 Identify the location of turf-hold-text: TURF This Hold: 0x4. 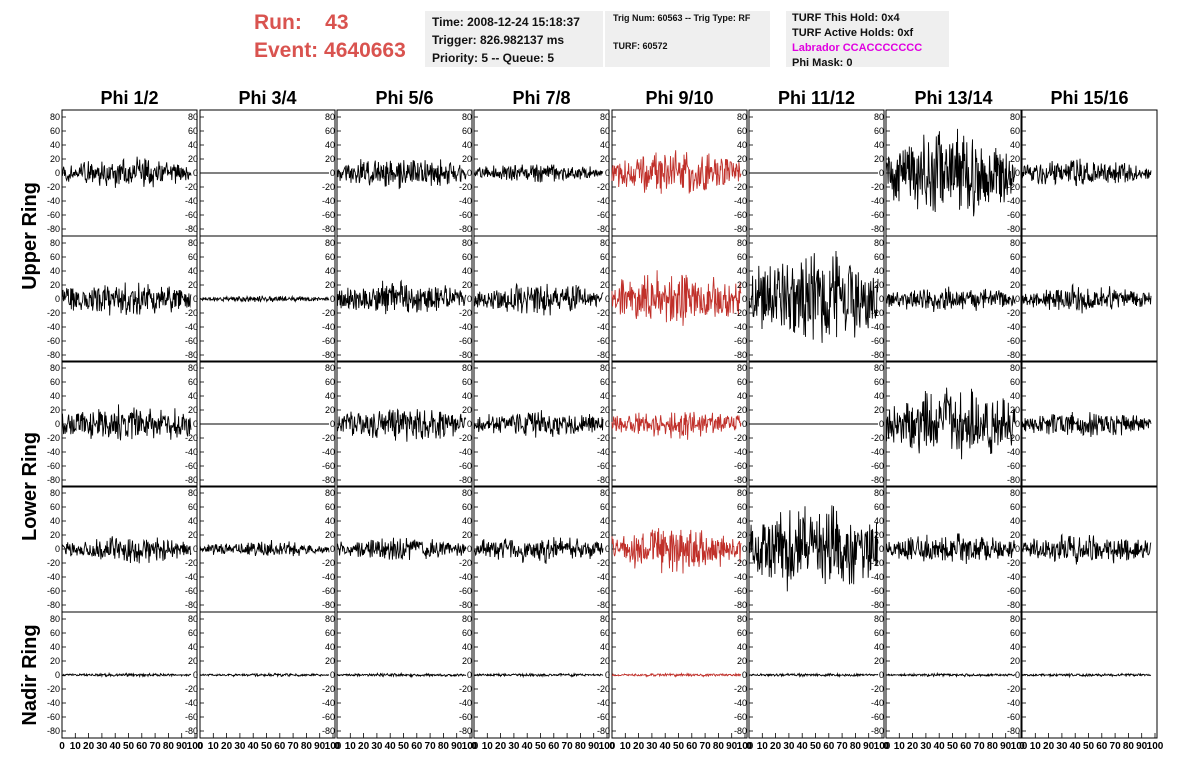
(846, 18).